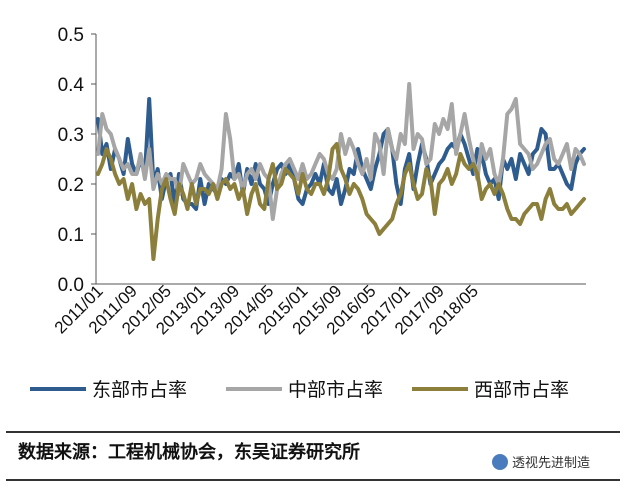 The image size is (631, 491). What do you see at coordinates (71, 235) in the screenshot?
I see `y-tick-label: 0.1` at bounding box center [71, 235].